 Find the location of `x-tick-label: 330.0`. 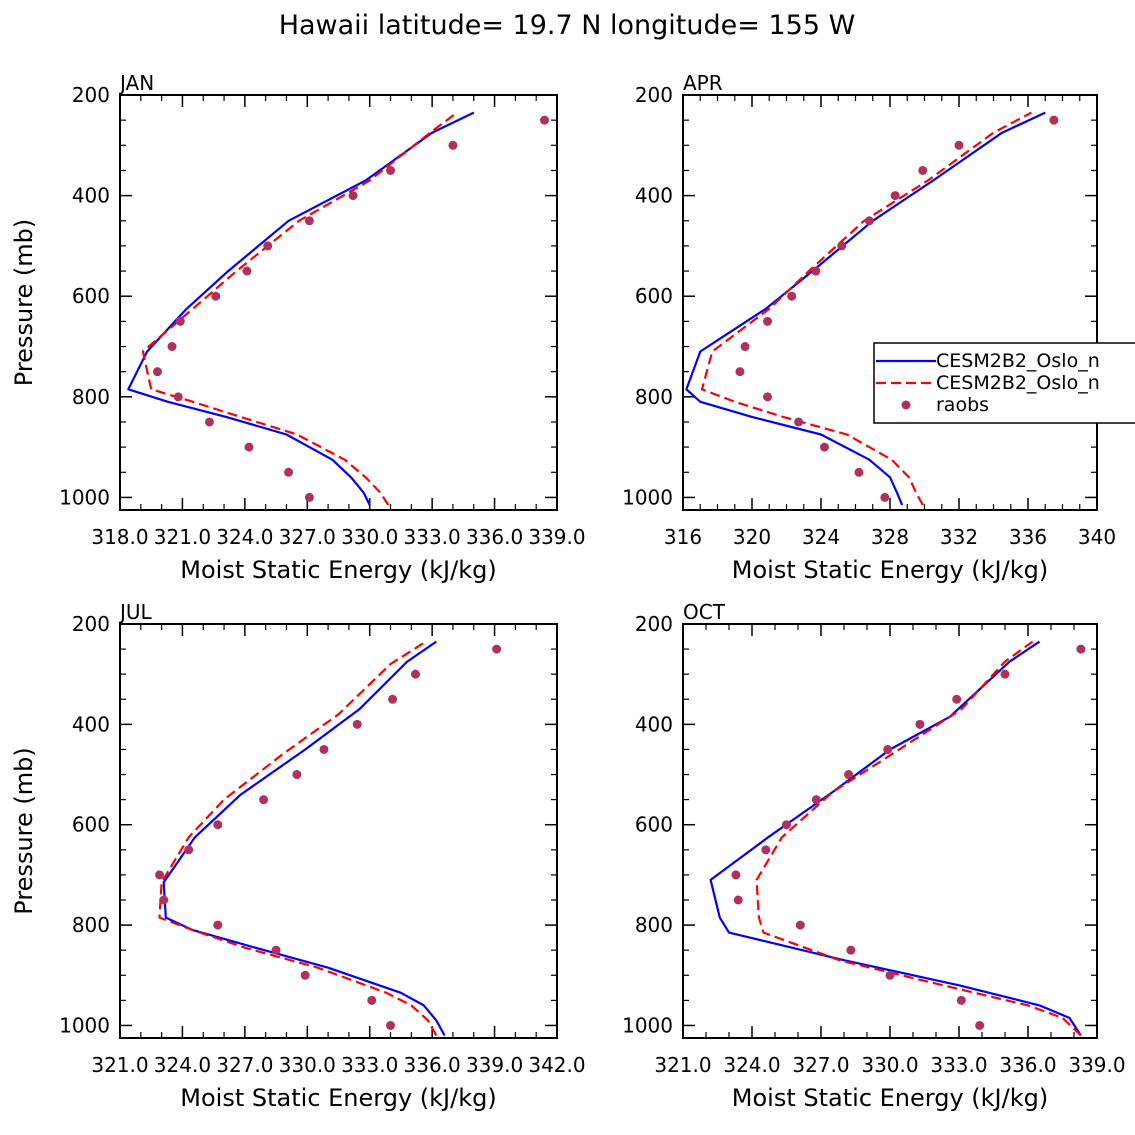

x-tick-label: 330.0 is located at coordinates (369, 537).